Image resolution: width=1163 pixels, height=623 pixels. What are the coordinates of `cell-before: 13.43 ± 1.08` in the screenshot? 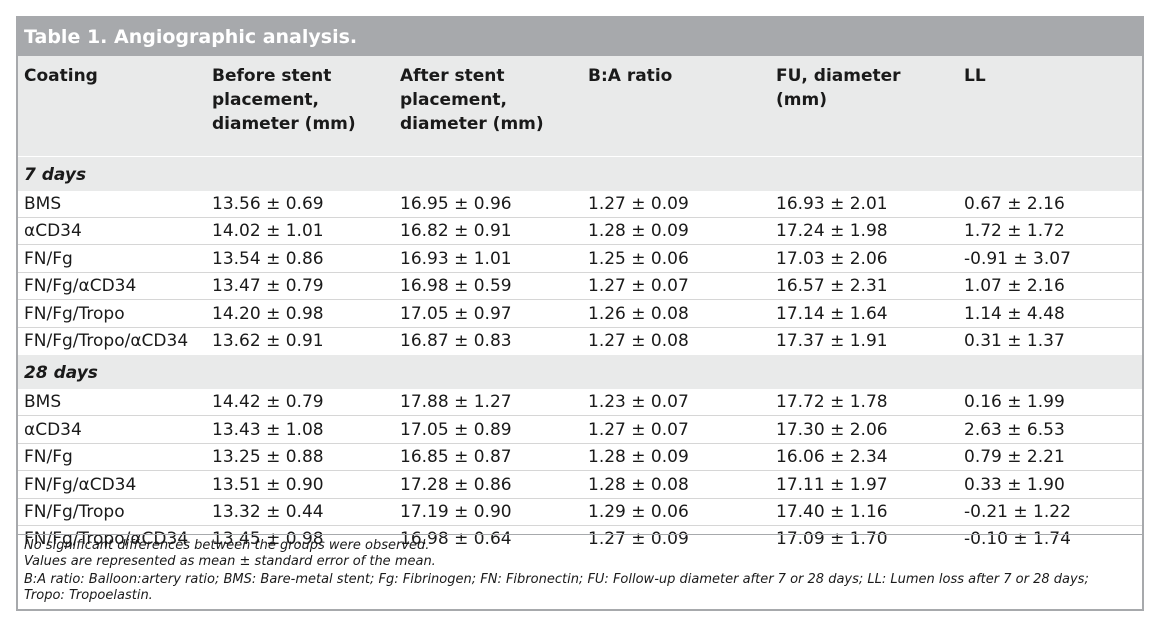 It's located at (268, 429).